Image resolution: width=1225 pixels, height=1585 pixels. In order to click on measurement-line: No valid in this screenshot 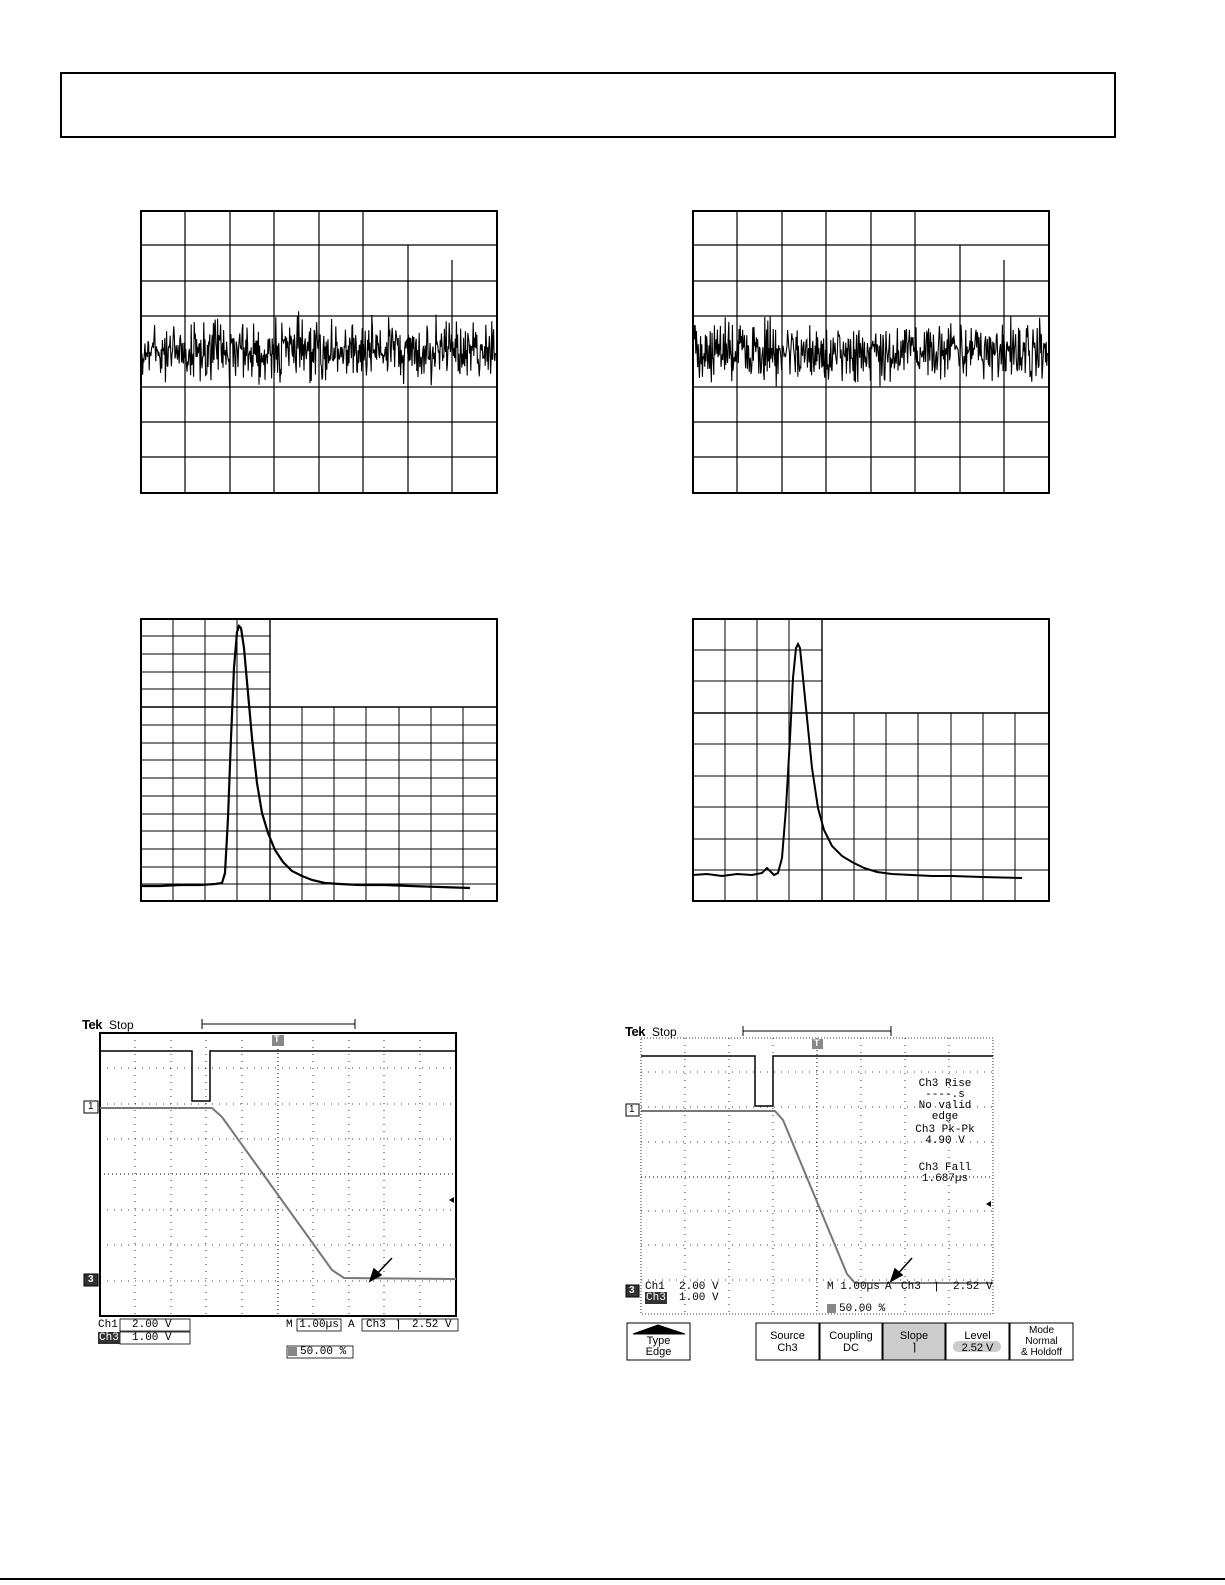, I will do `click(945, 1106)`.